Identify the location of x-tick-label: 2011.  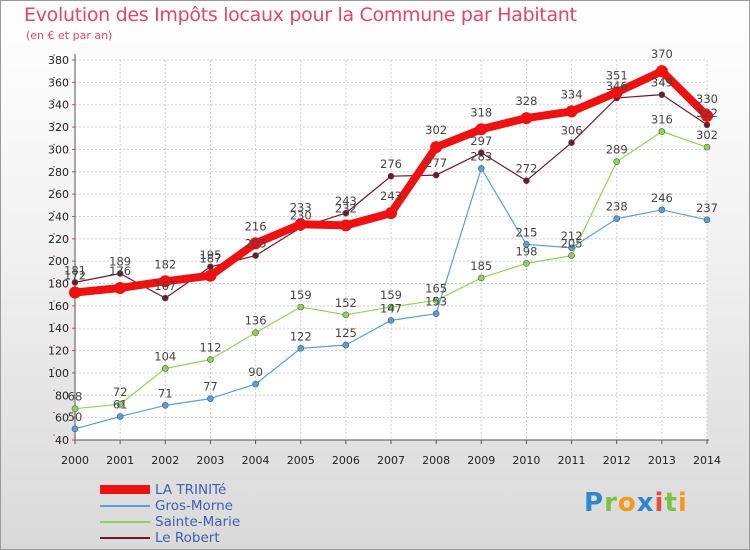
(572, 460).